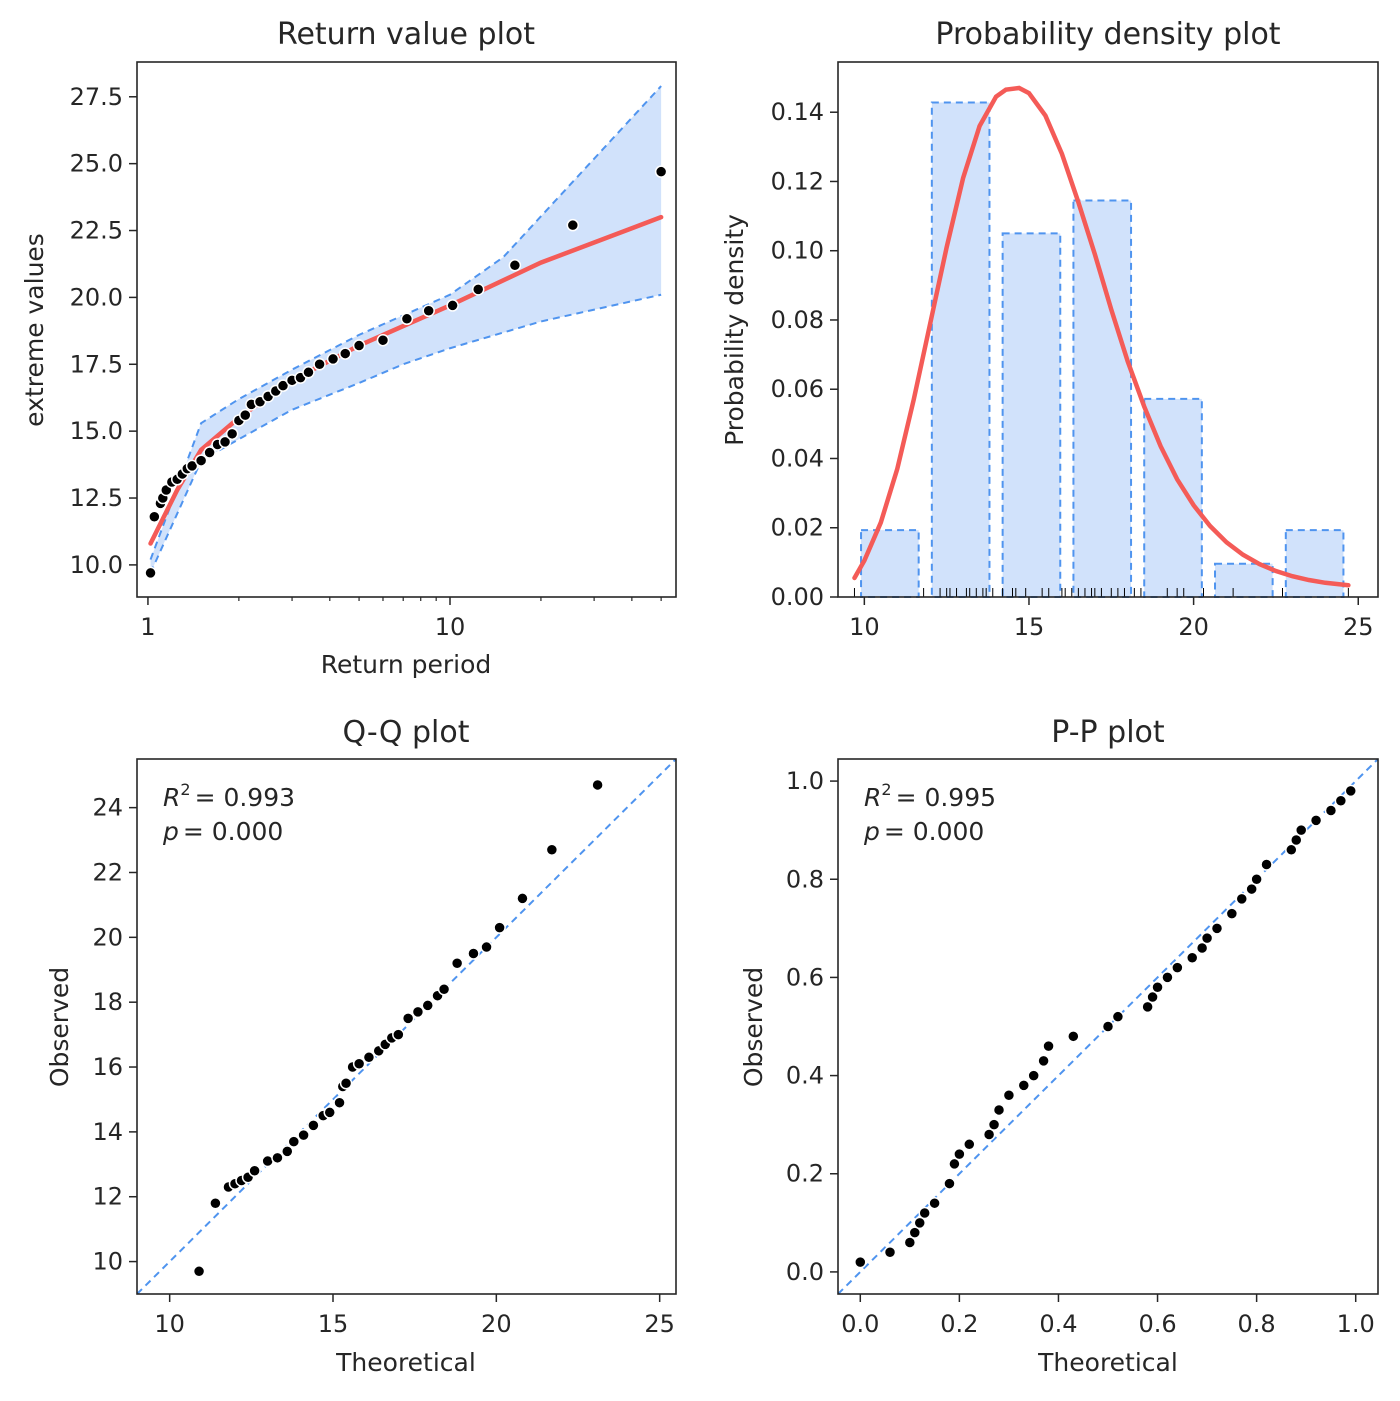  I want to click on pdf-plot-frame, so click(1108, 329).